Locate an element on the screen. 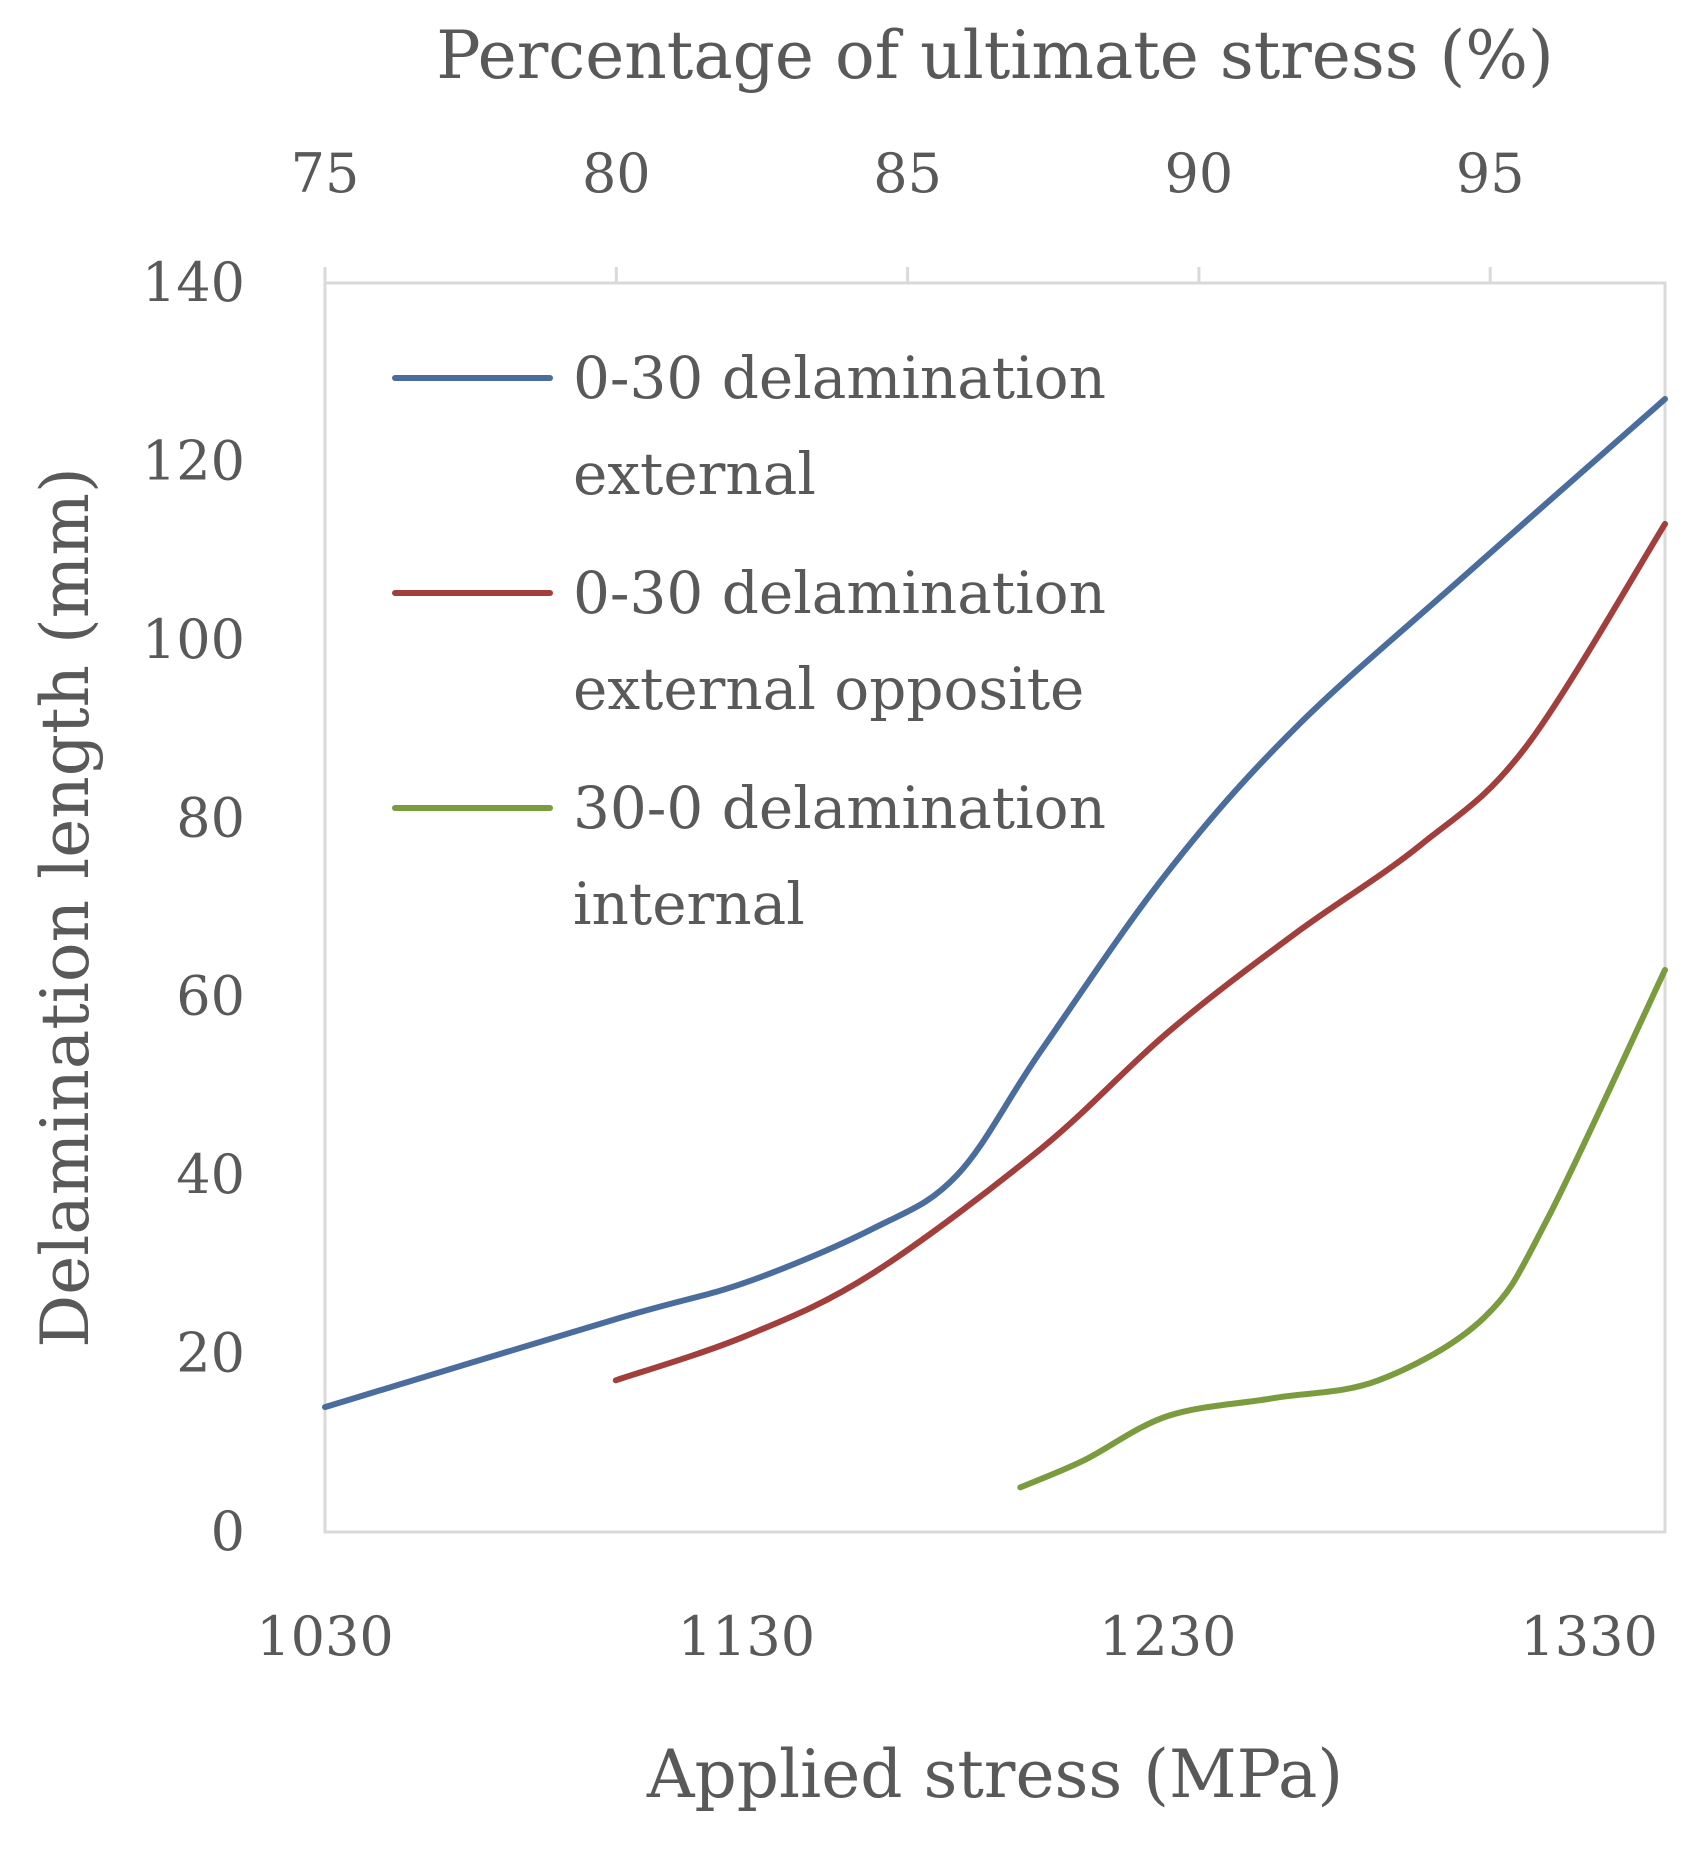  x2-tick-label: 90 is located at coordinates (1199, 173).